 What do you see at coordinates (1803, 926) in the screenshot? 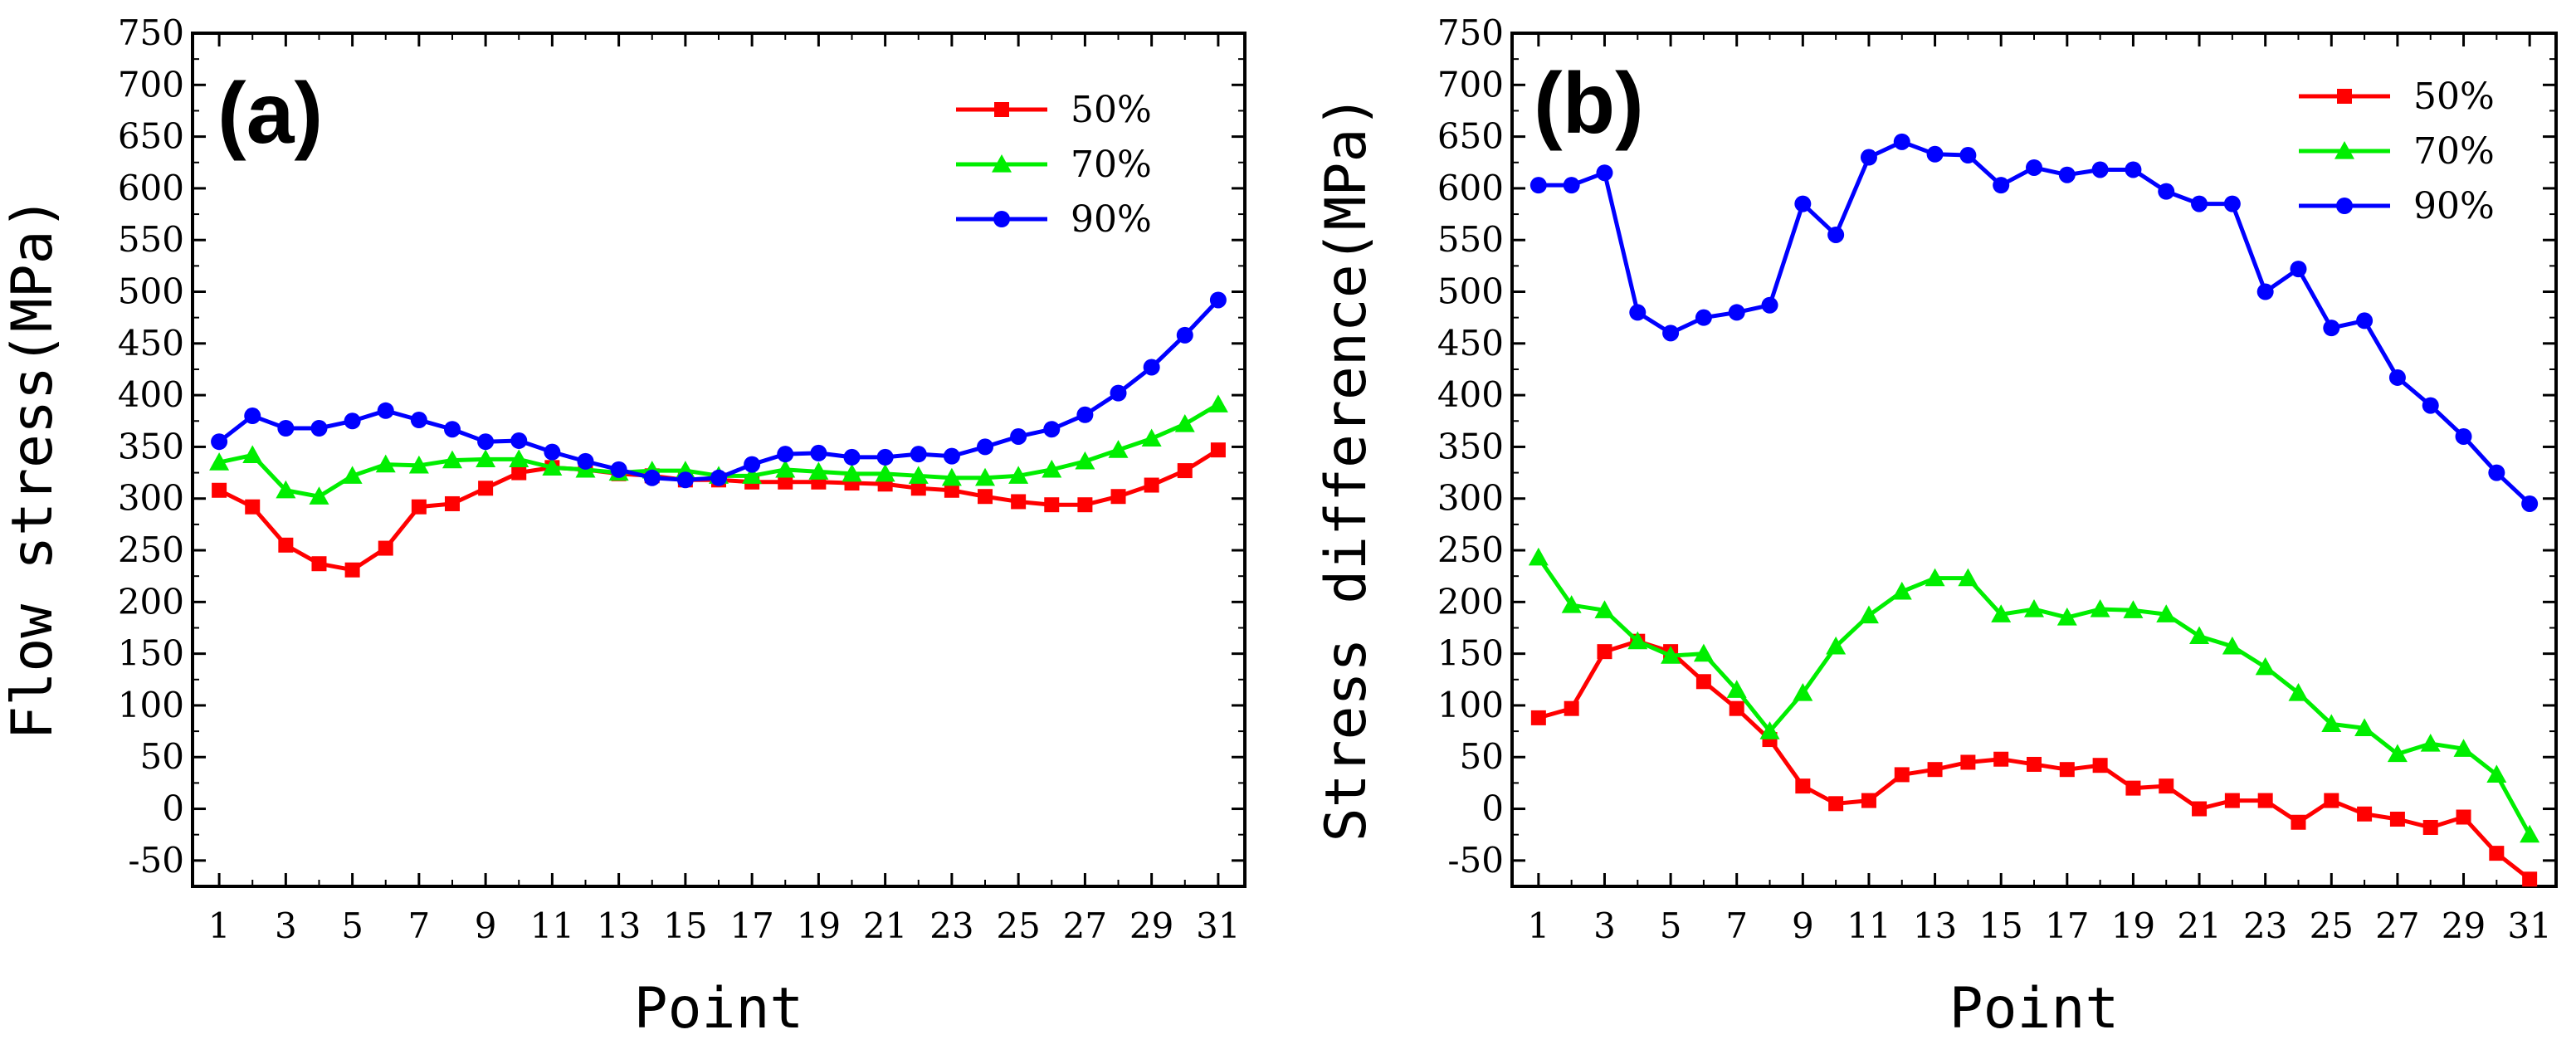
I see `x-tick-label: 9` at bounding box center [1803, 926].